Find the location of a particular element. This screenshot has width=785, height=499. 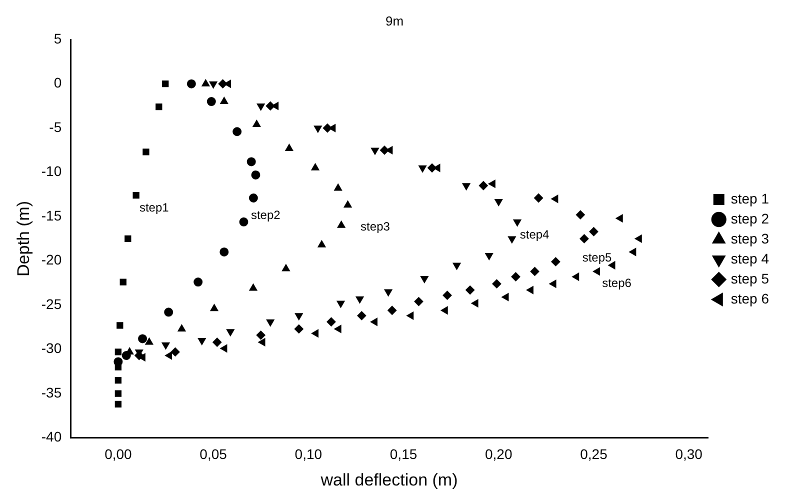

legend-label: step 4 is located at coordinates (750, 258).